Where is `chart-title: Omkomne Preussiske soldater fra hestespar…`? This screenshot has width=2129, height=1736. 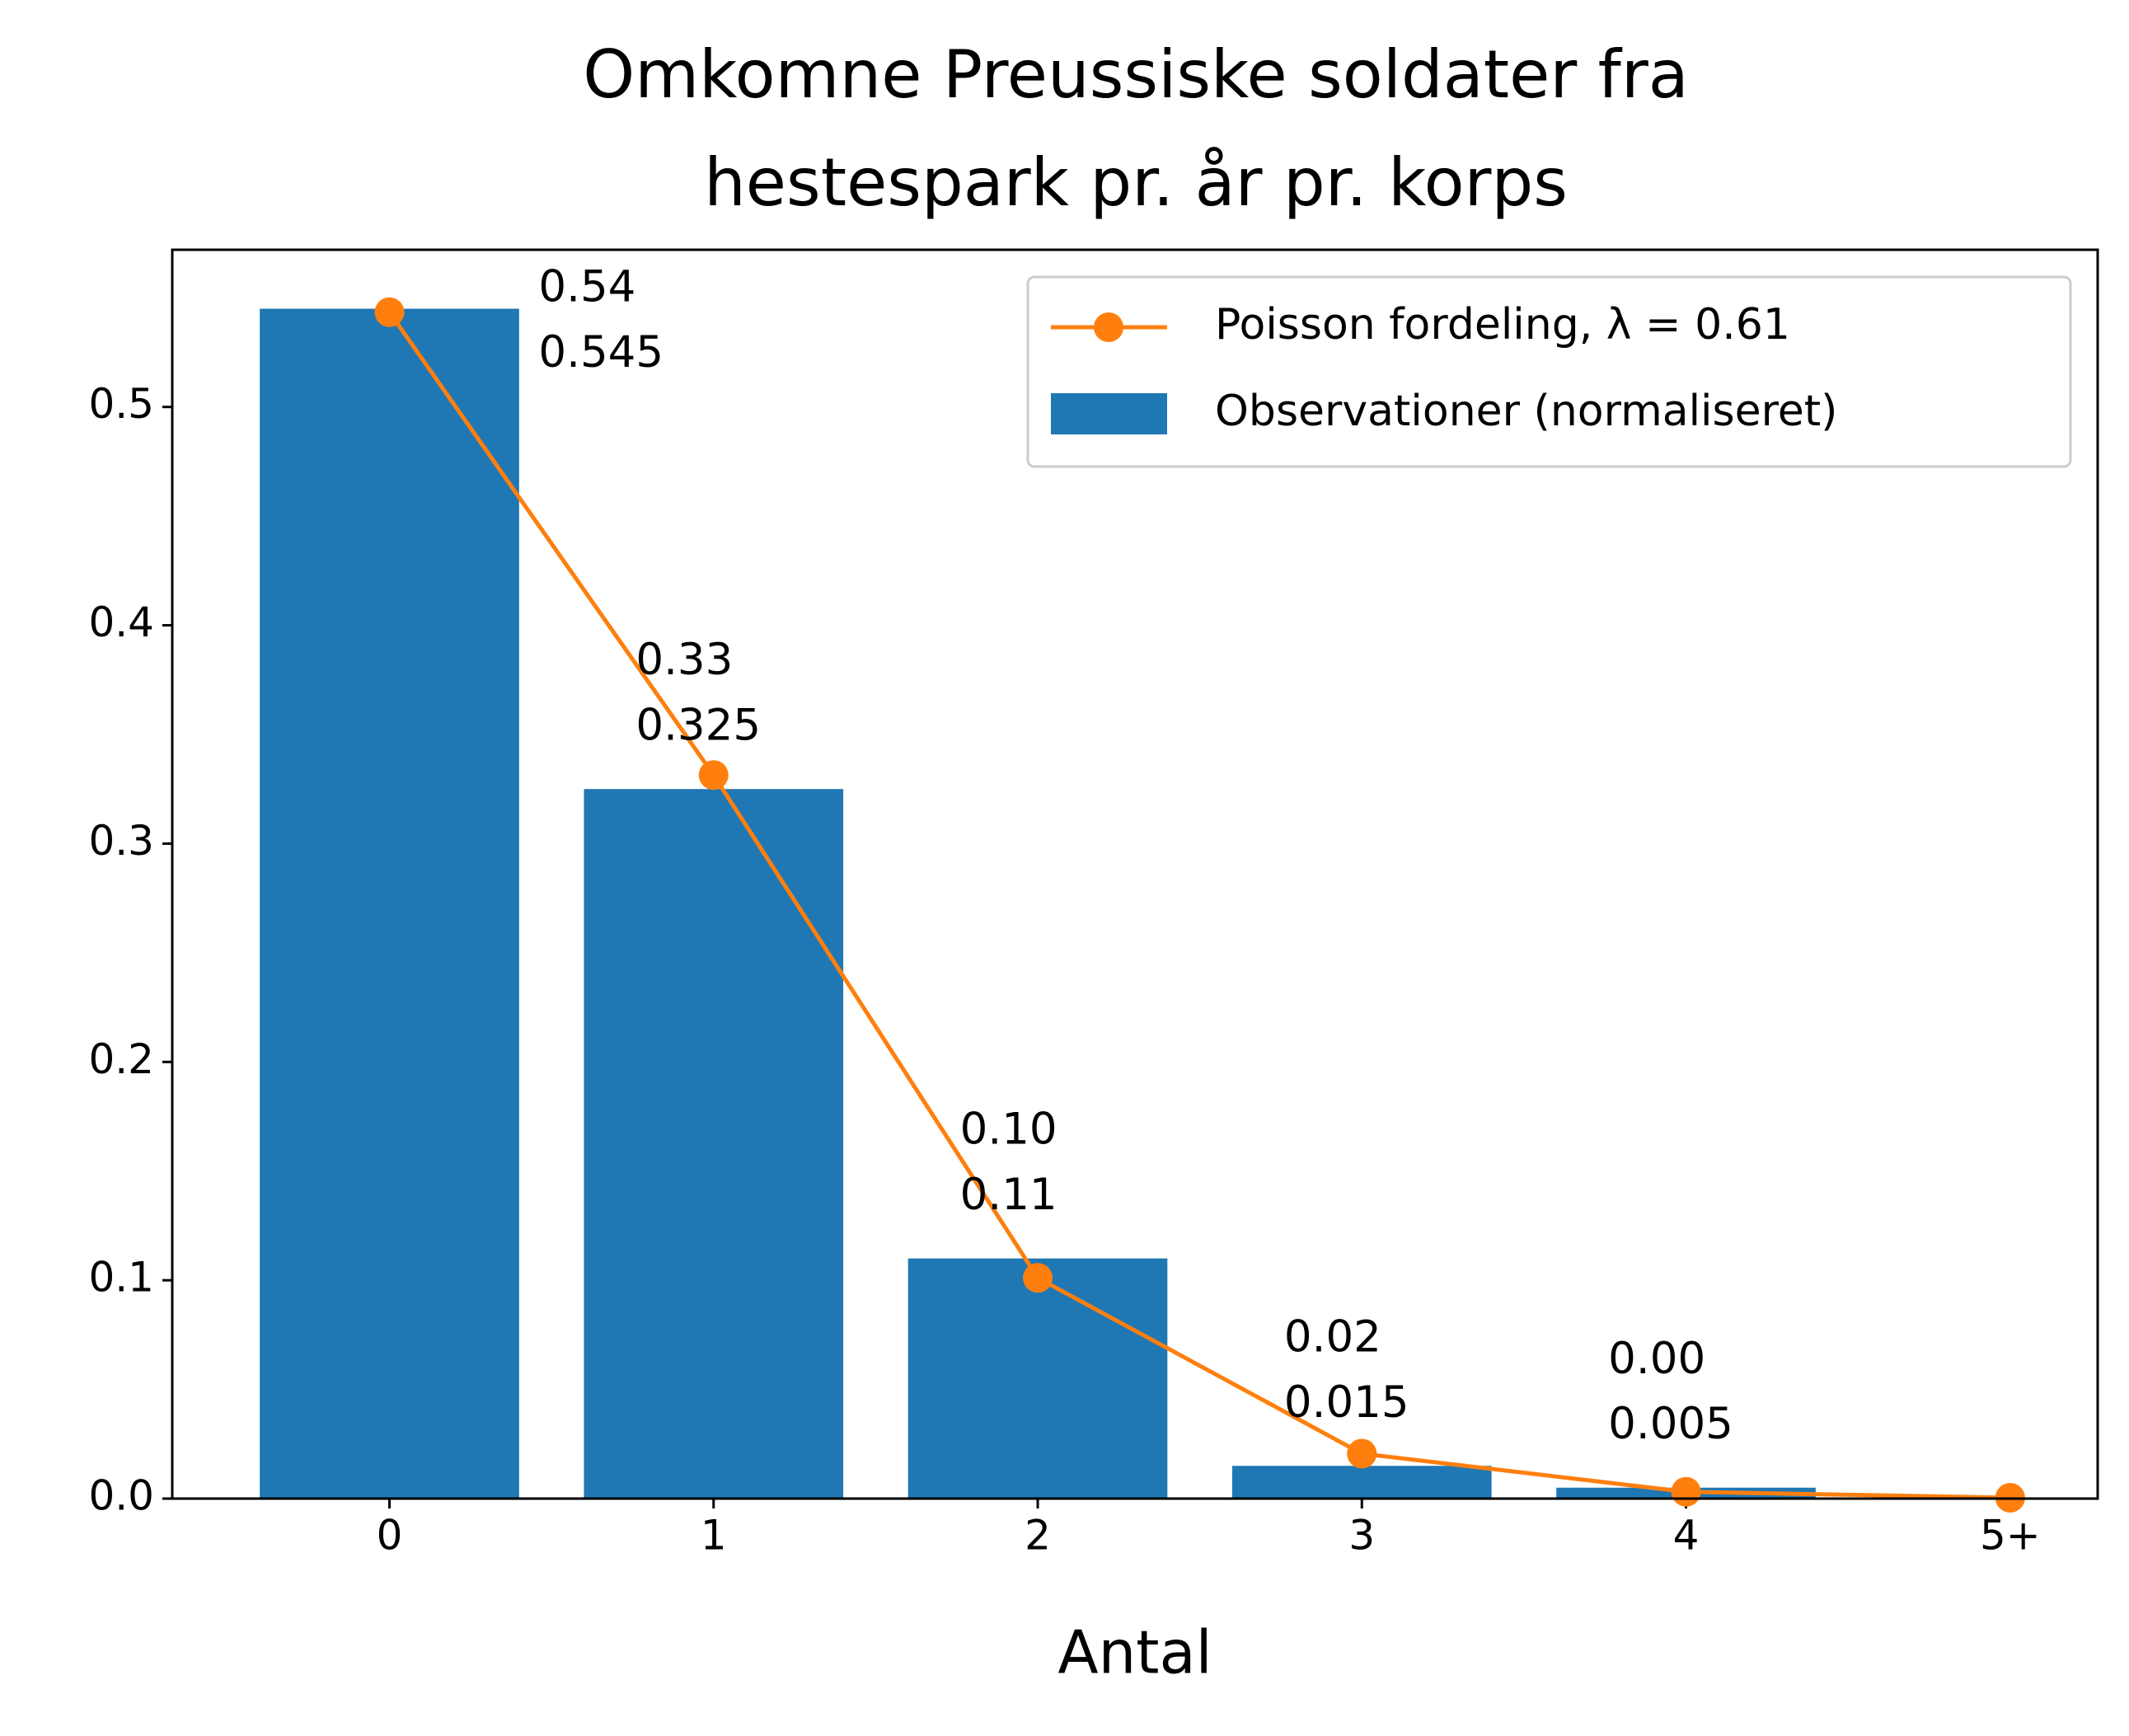
chart-title: Omkomne Preussiske soldater fra hestespar… is located at coordinates (1136, 128).